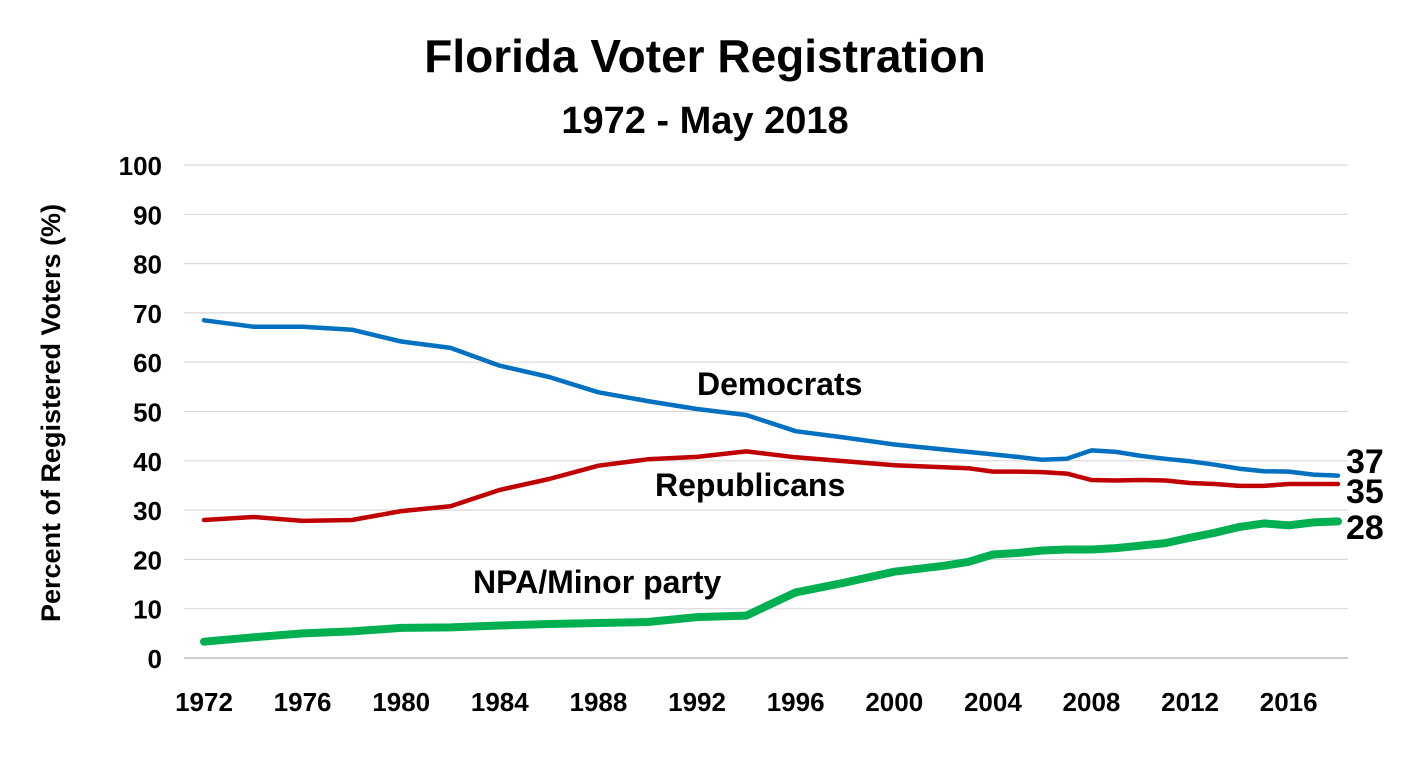 This screenshot has width=1410, height=775. I want to click on series-name-label: Republicans, so click(750, 485).